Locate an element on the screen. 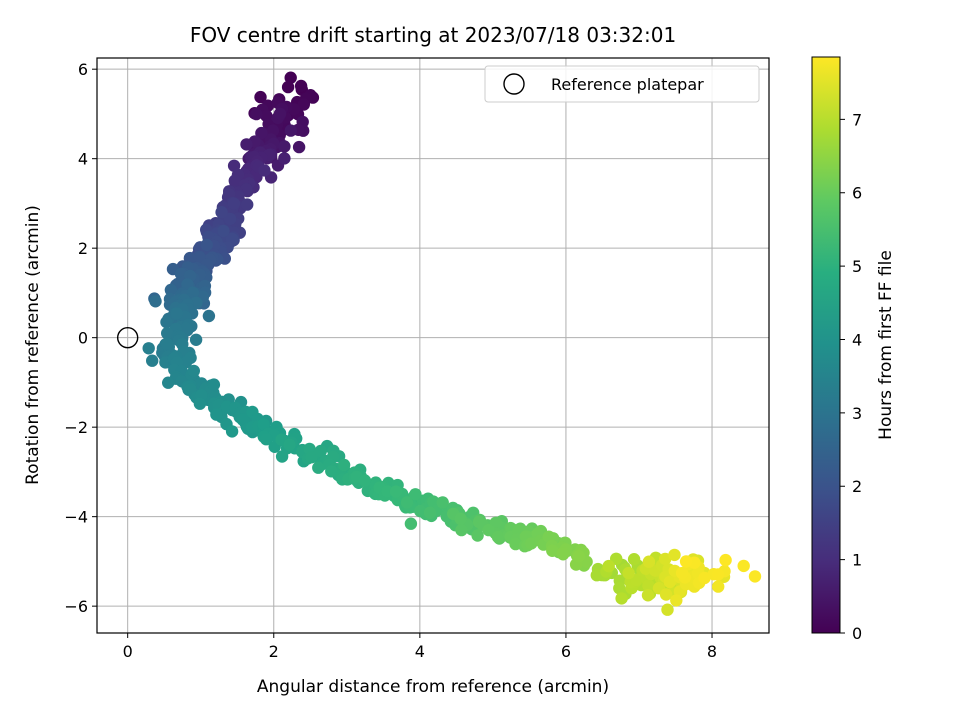 The image size is (960, 720). colorbar: 0 1 2 3 4 5 6 7 Hours from first FF file is located at coordinates (853, 349).